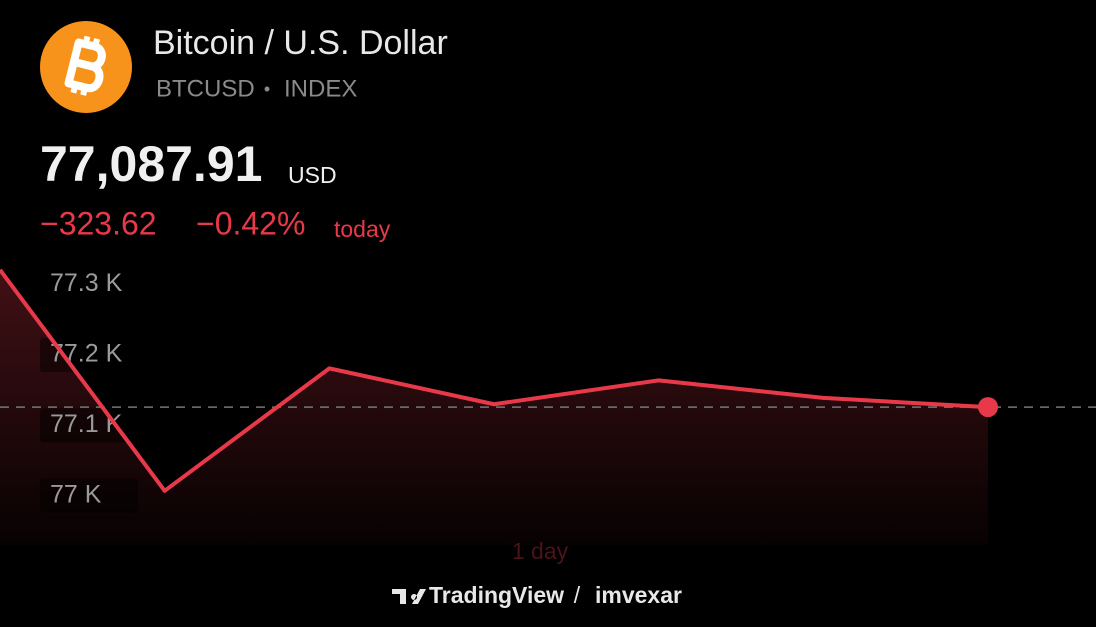 This screenshot has width=1096, height=627. I want to click on y-tick-label: 77.3 K, so click(86, 283).